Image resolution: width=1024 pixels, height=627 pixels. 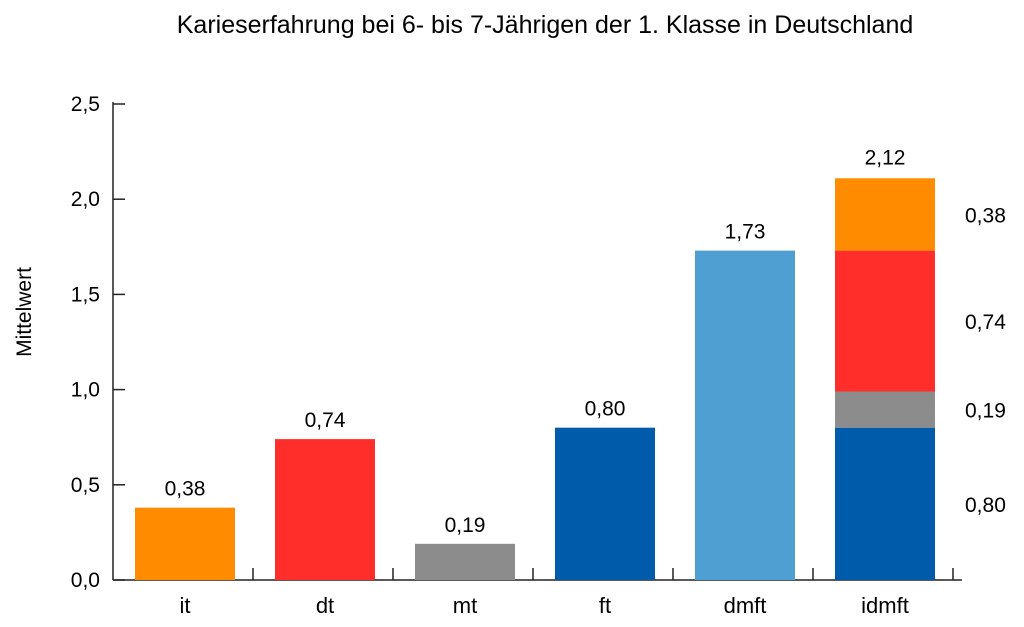 What do you see at coordinates (85, 580) in the screenshot?
I see `y-tick-label: 0,0` at bounding box center [85, 580].